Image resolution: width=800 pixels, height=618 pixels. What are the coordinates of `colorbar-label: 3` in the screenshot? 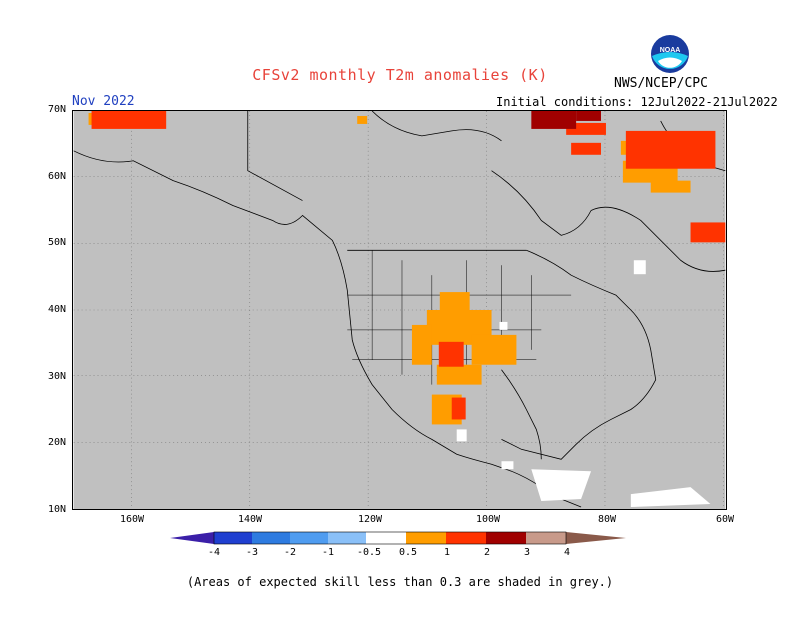 It's located at (527, 552).